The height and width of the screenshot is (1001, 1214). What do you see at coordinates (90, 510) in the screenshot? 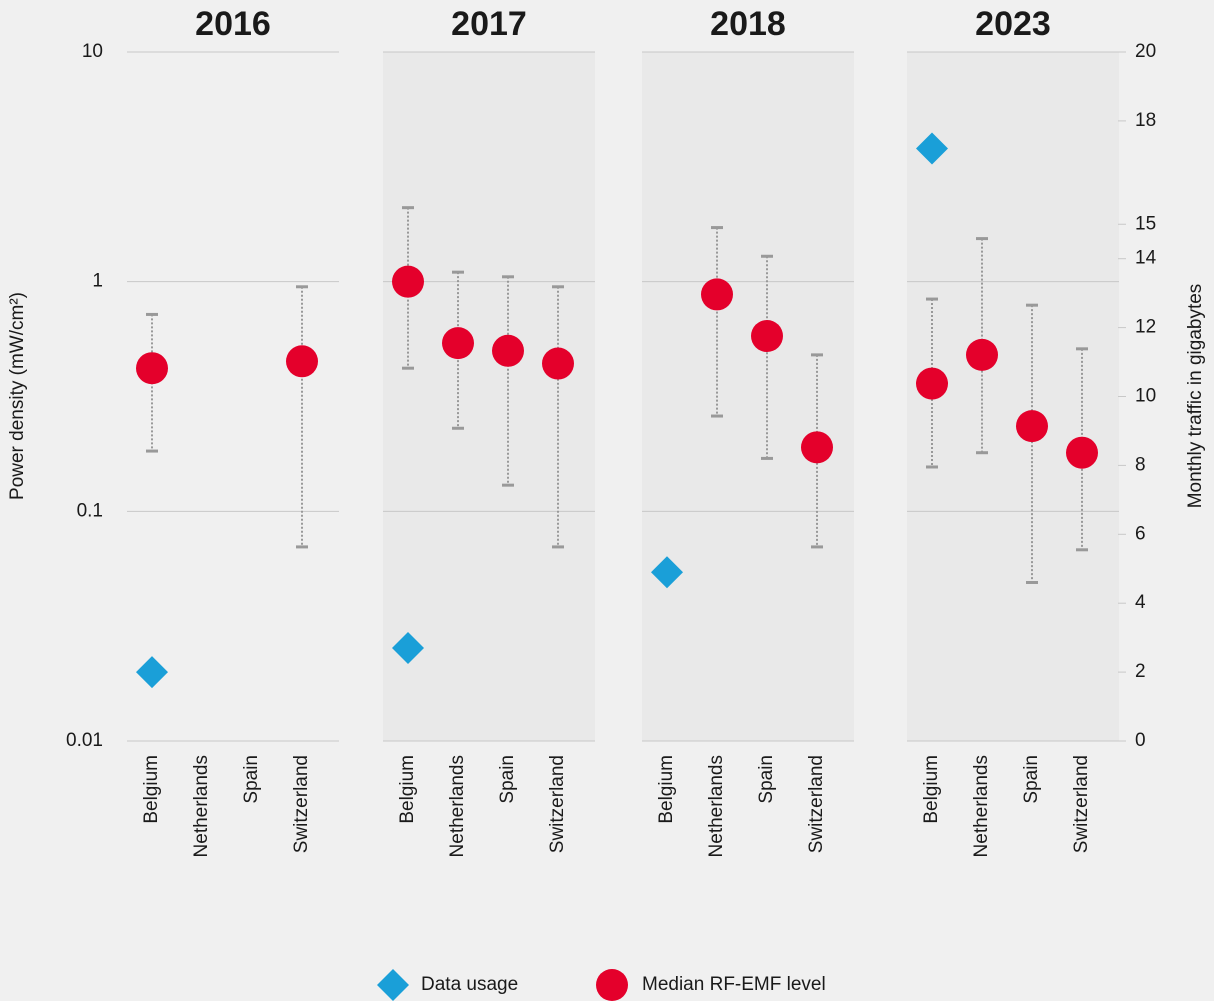
I see `y-tick-label: 0.1` at bounding box center [90, 510].